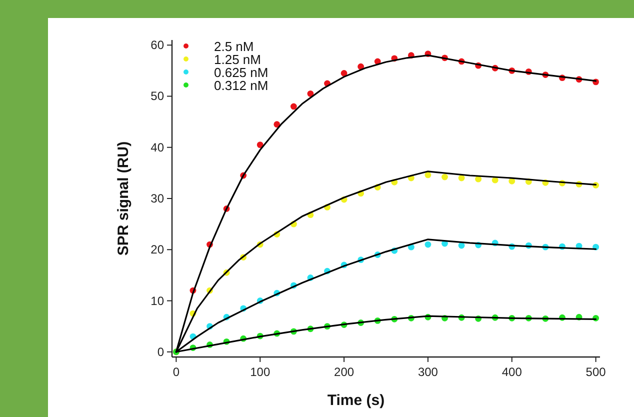 The image size is (634, 417). I want to click on legend-label: 0.625 nM, so click(241, 72).